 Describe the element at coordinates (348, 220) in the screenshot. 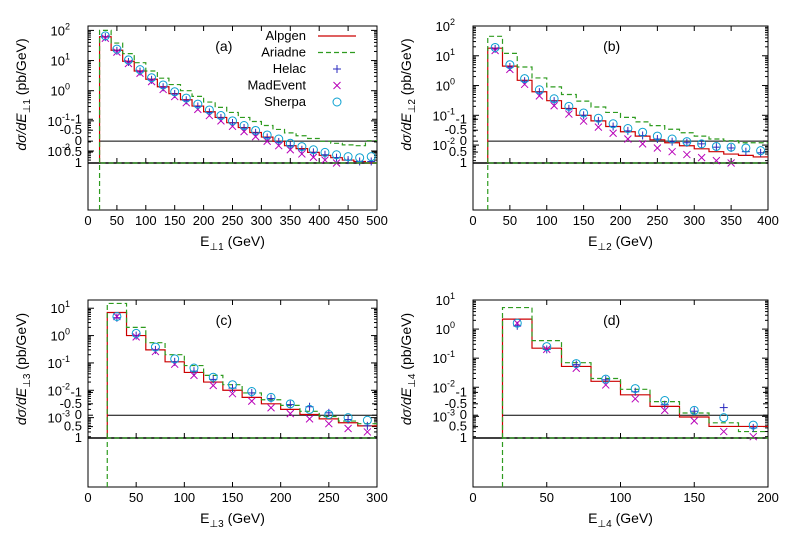

I see `x-tick-label: 450` at that location.